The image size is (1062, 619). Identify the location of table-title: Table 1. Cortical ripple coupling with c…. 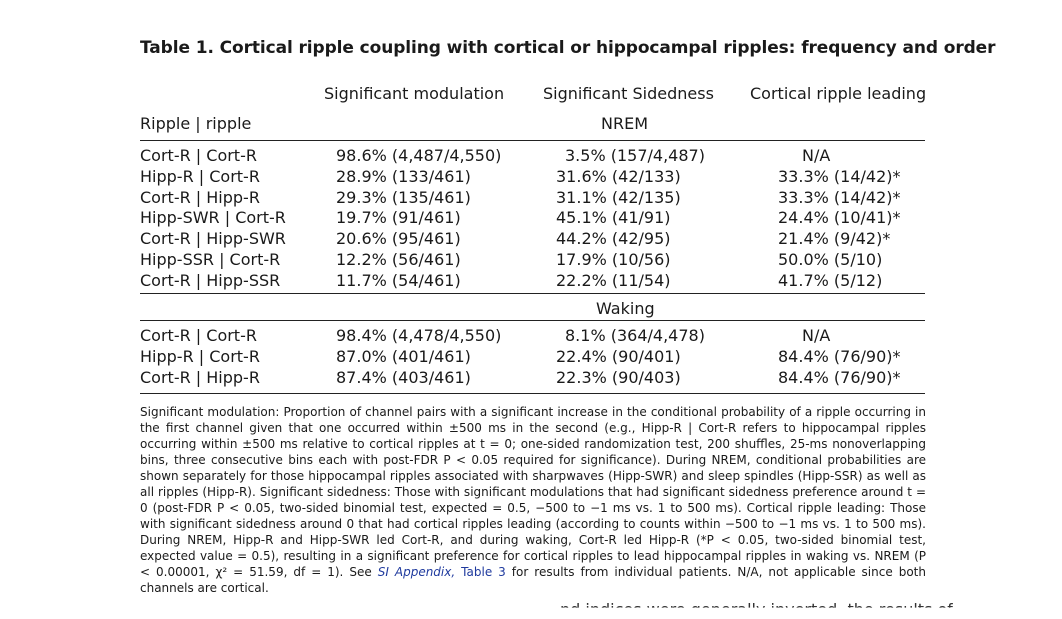
(568, 48).